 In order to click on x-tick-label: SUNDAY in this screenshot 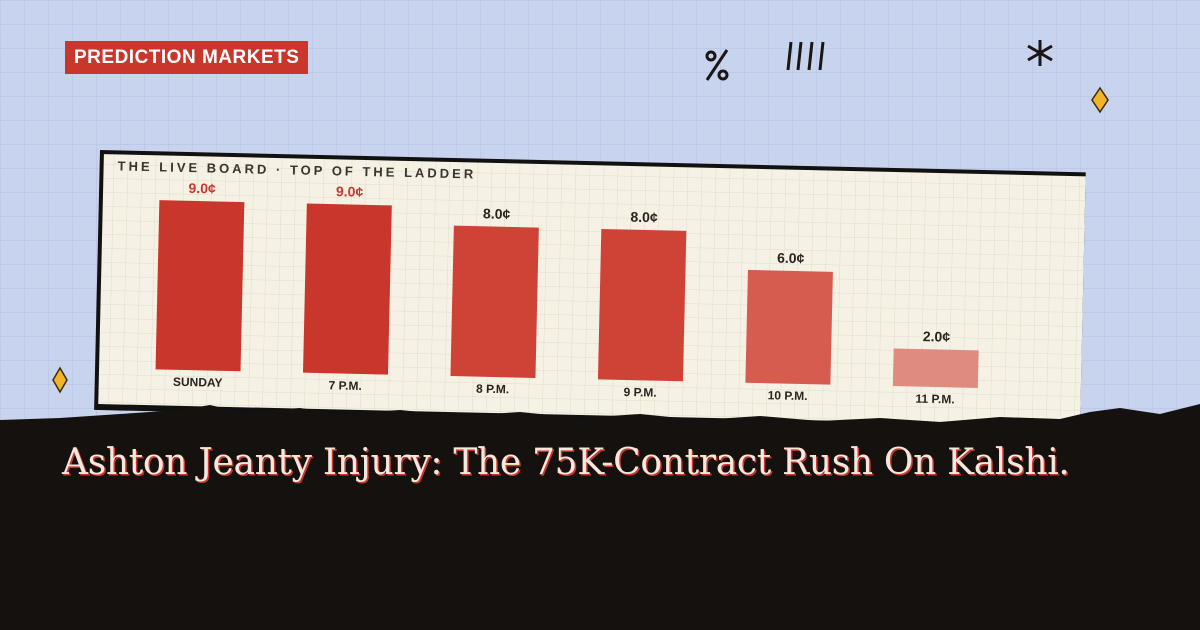, I will do `click(198, 382)`.